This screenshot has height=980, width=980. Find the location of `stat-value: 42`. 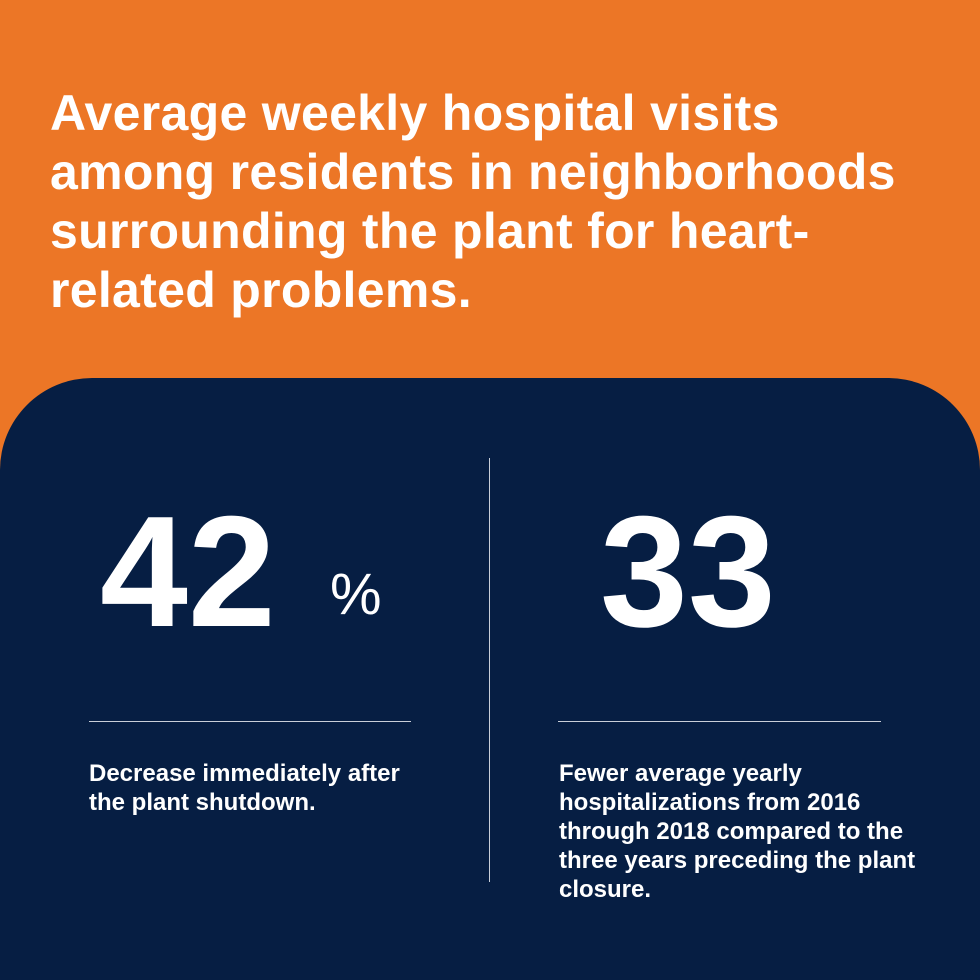

stat-value: 42 is located at coordinates (188, 572).